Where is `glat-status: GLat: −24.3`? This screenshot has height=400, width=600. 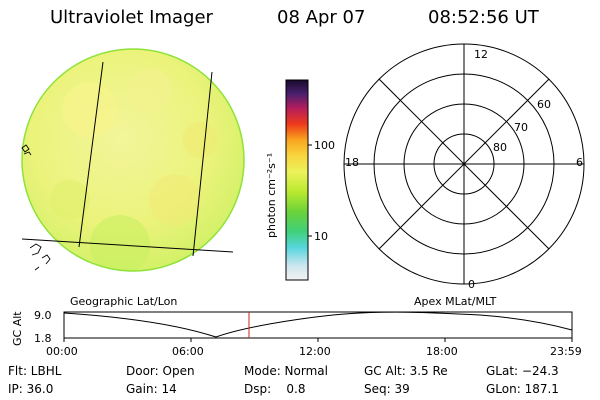 glat-status: GLat: −24.3 is located at coordinates (522, 371).